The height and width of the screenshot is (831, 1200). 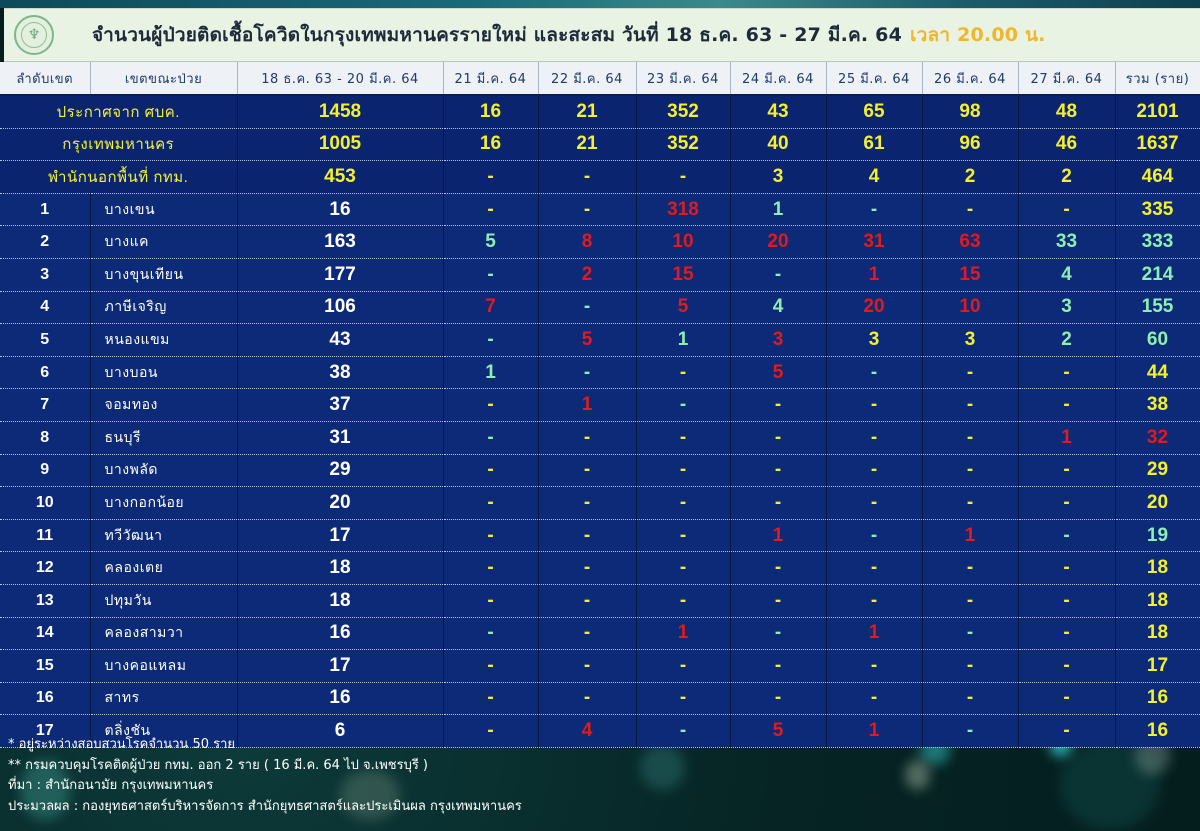 What do you see at coordinates (164, 666) in the screenshot?
I see `district-name: บางคอแหลม` at bounding box center [164, 666].